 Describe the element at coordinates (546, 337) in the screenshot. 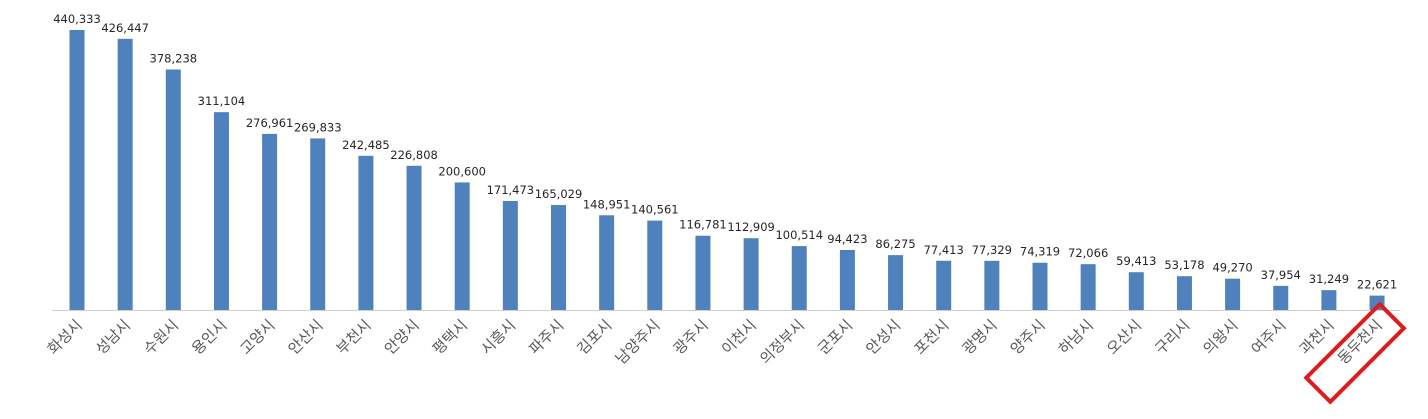

I see `category-label-11: 파주시` at that location.